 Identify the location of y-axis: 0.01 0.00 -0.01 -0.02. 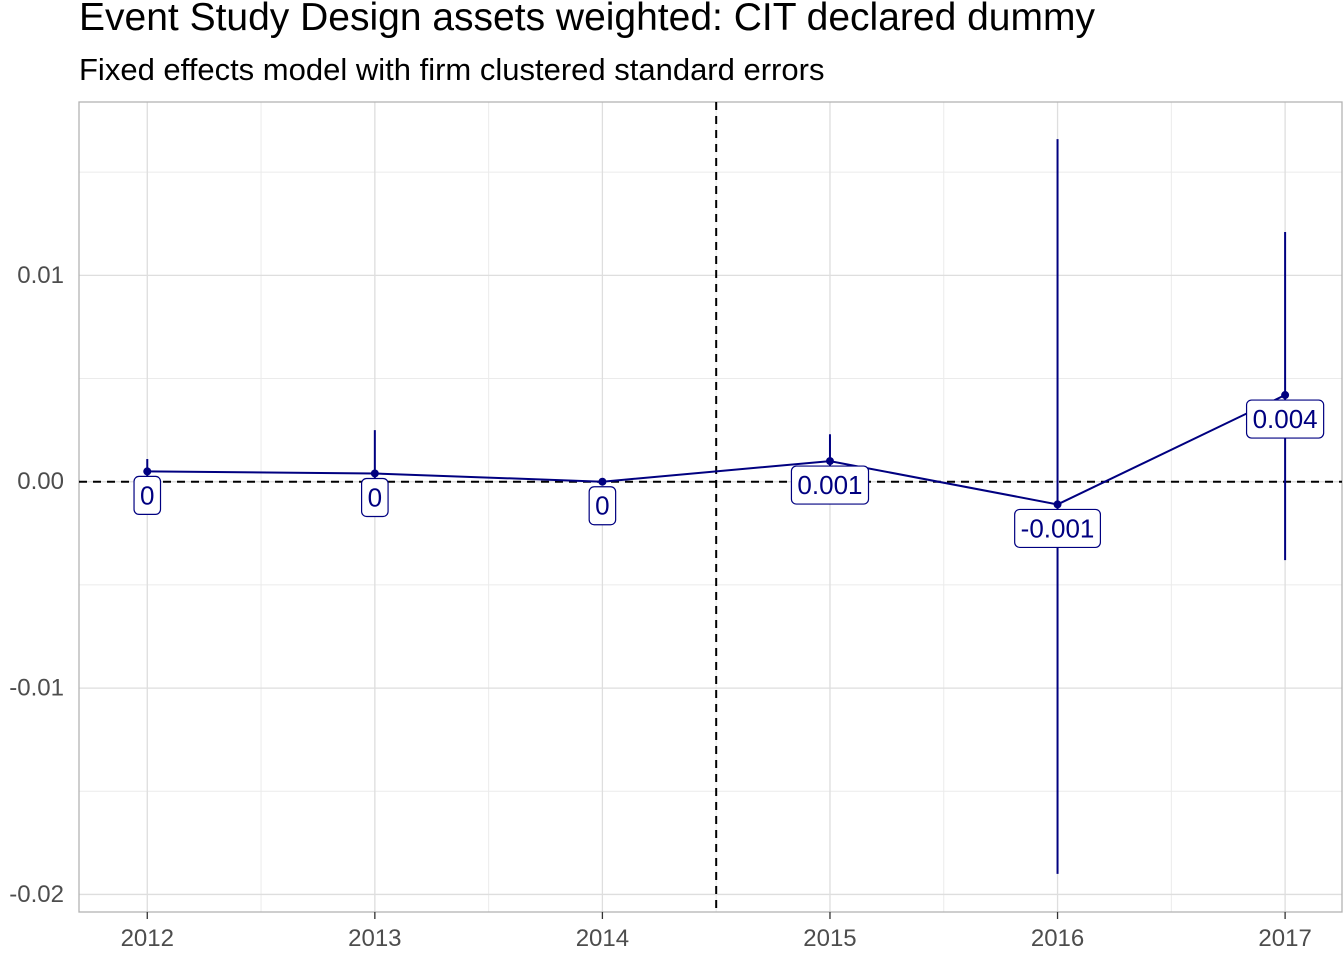
(36, 585).